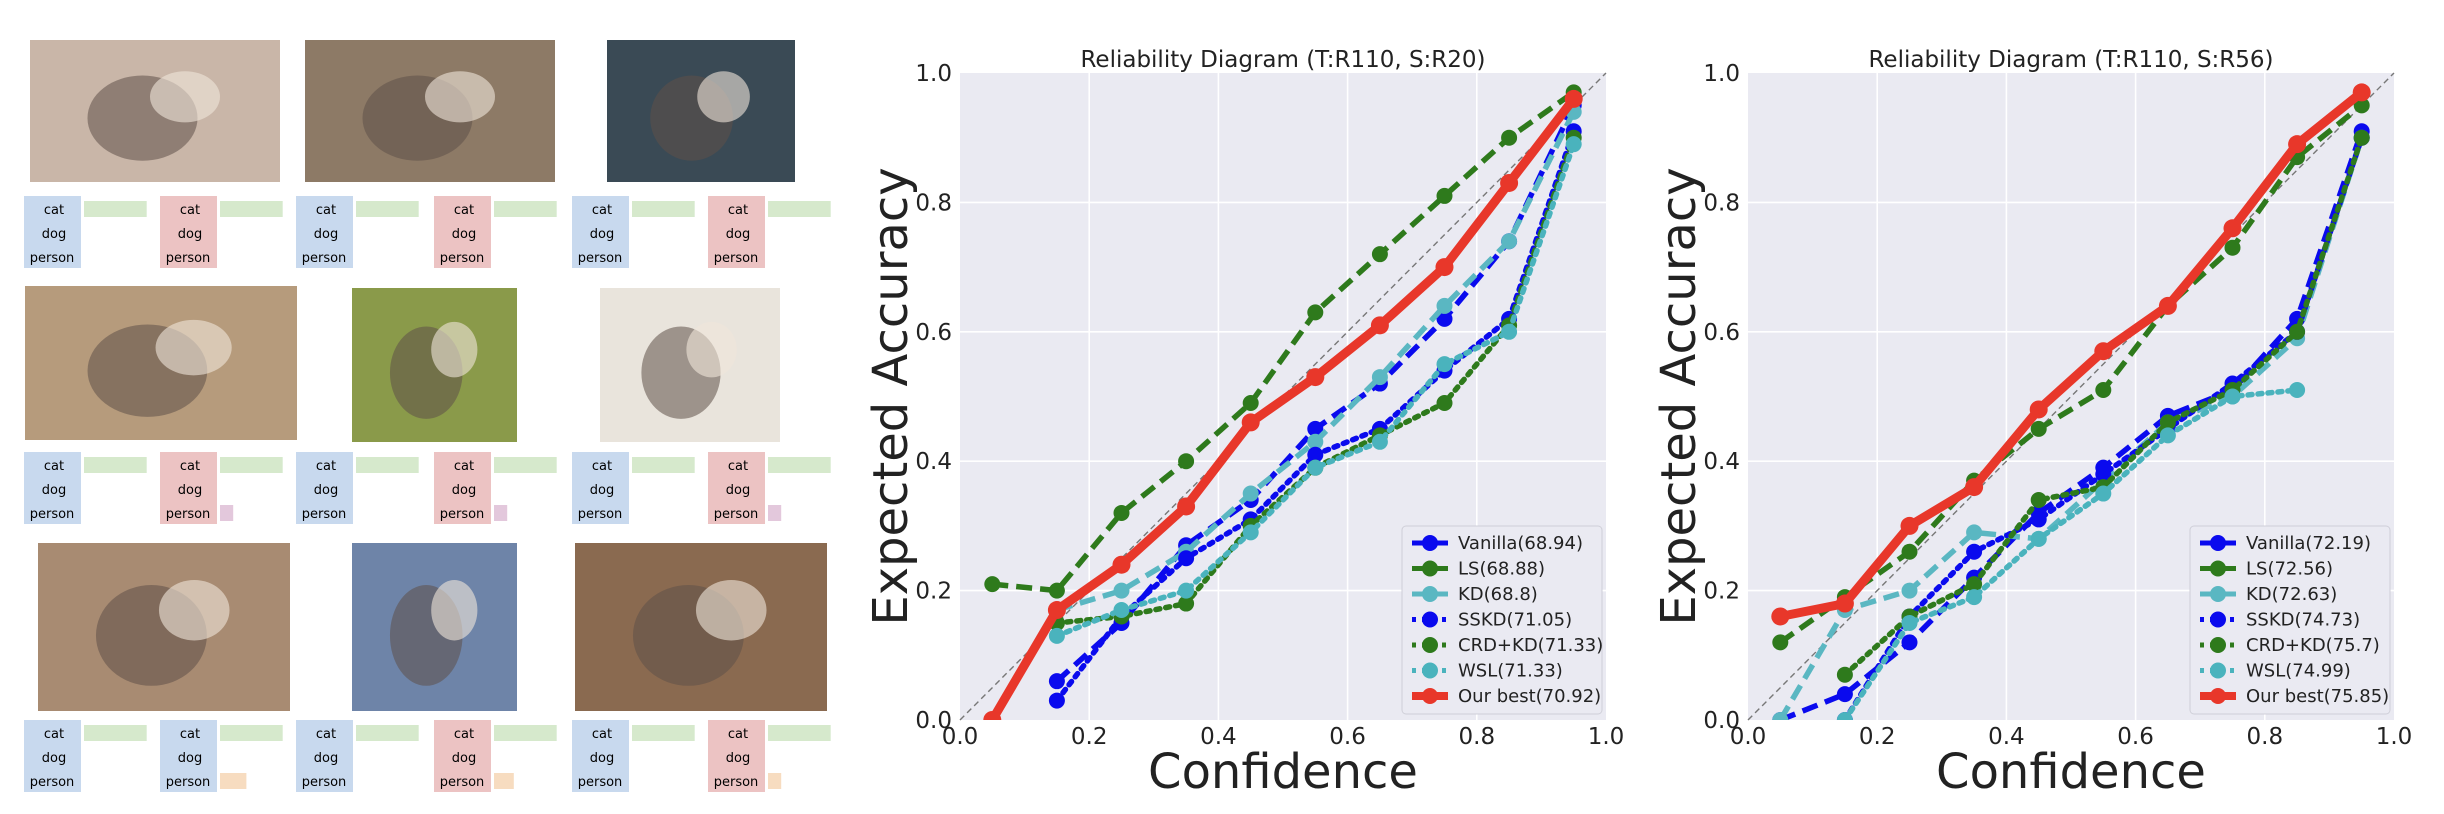 This screenshot has width=2444, height=814. What do you see at coordinates (2313, 645) in the screenshot?
I see `legend-label: CRD+KD(75.7)` at bounding box center [2313, 645].